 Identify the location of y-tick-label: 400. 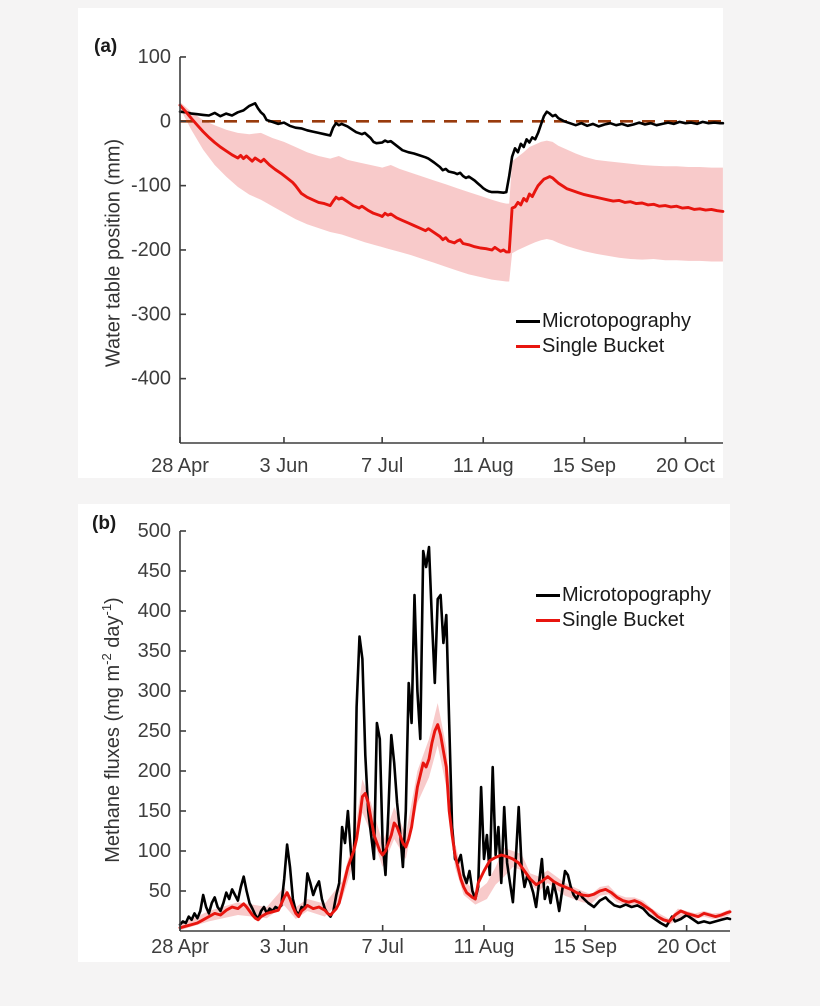
(154, 611).